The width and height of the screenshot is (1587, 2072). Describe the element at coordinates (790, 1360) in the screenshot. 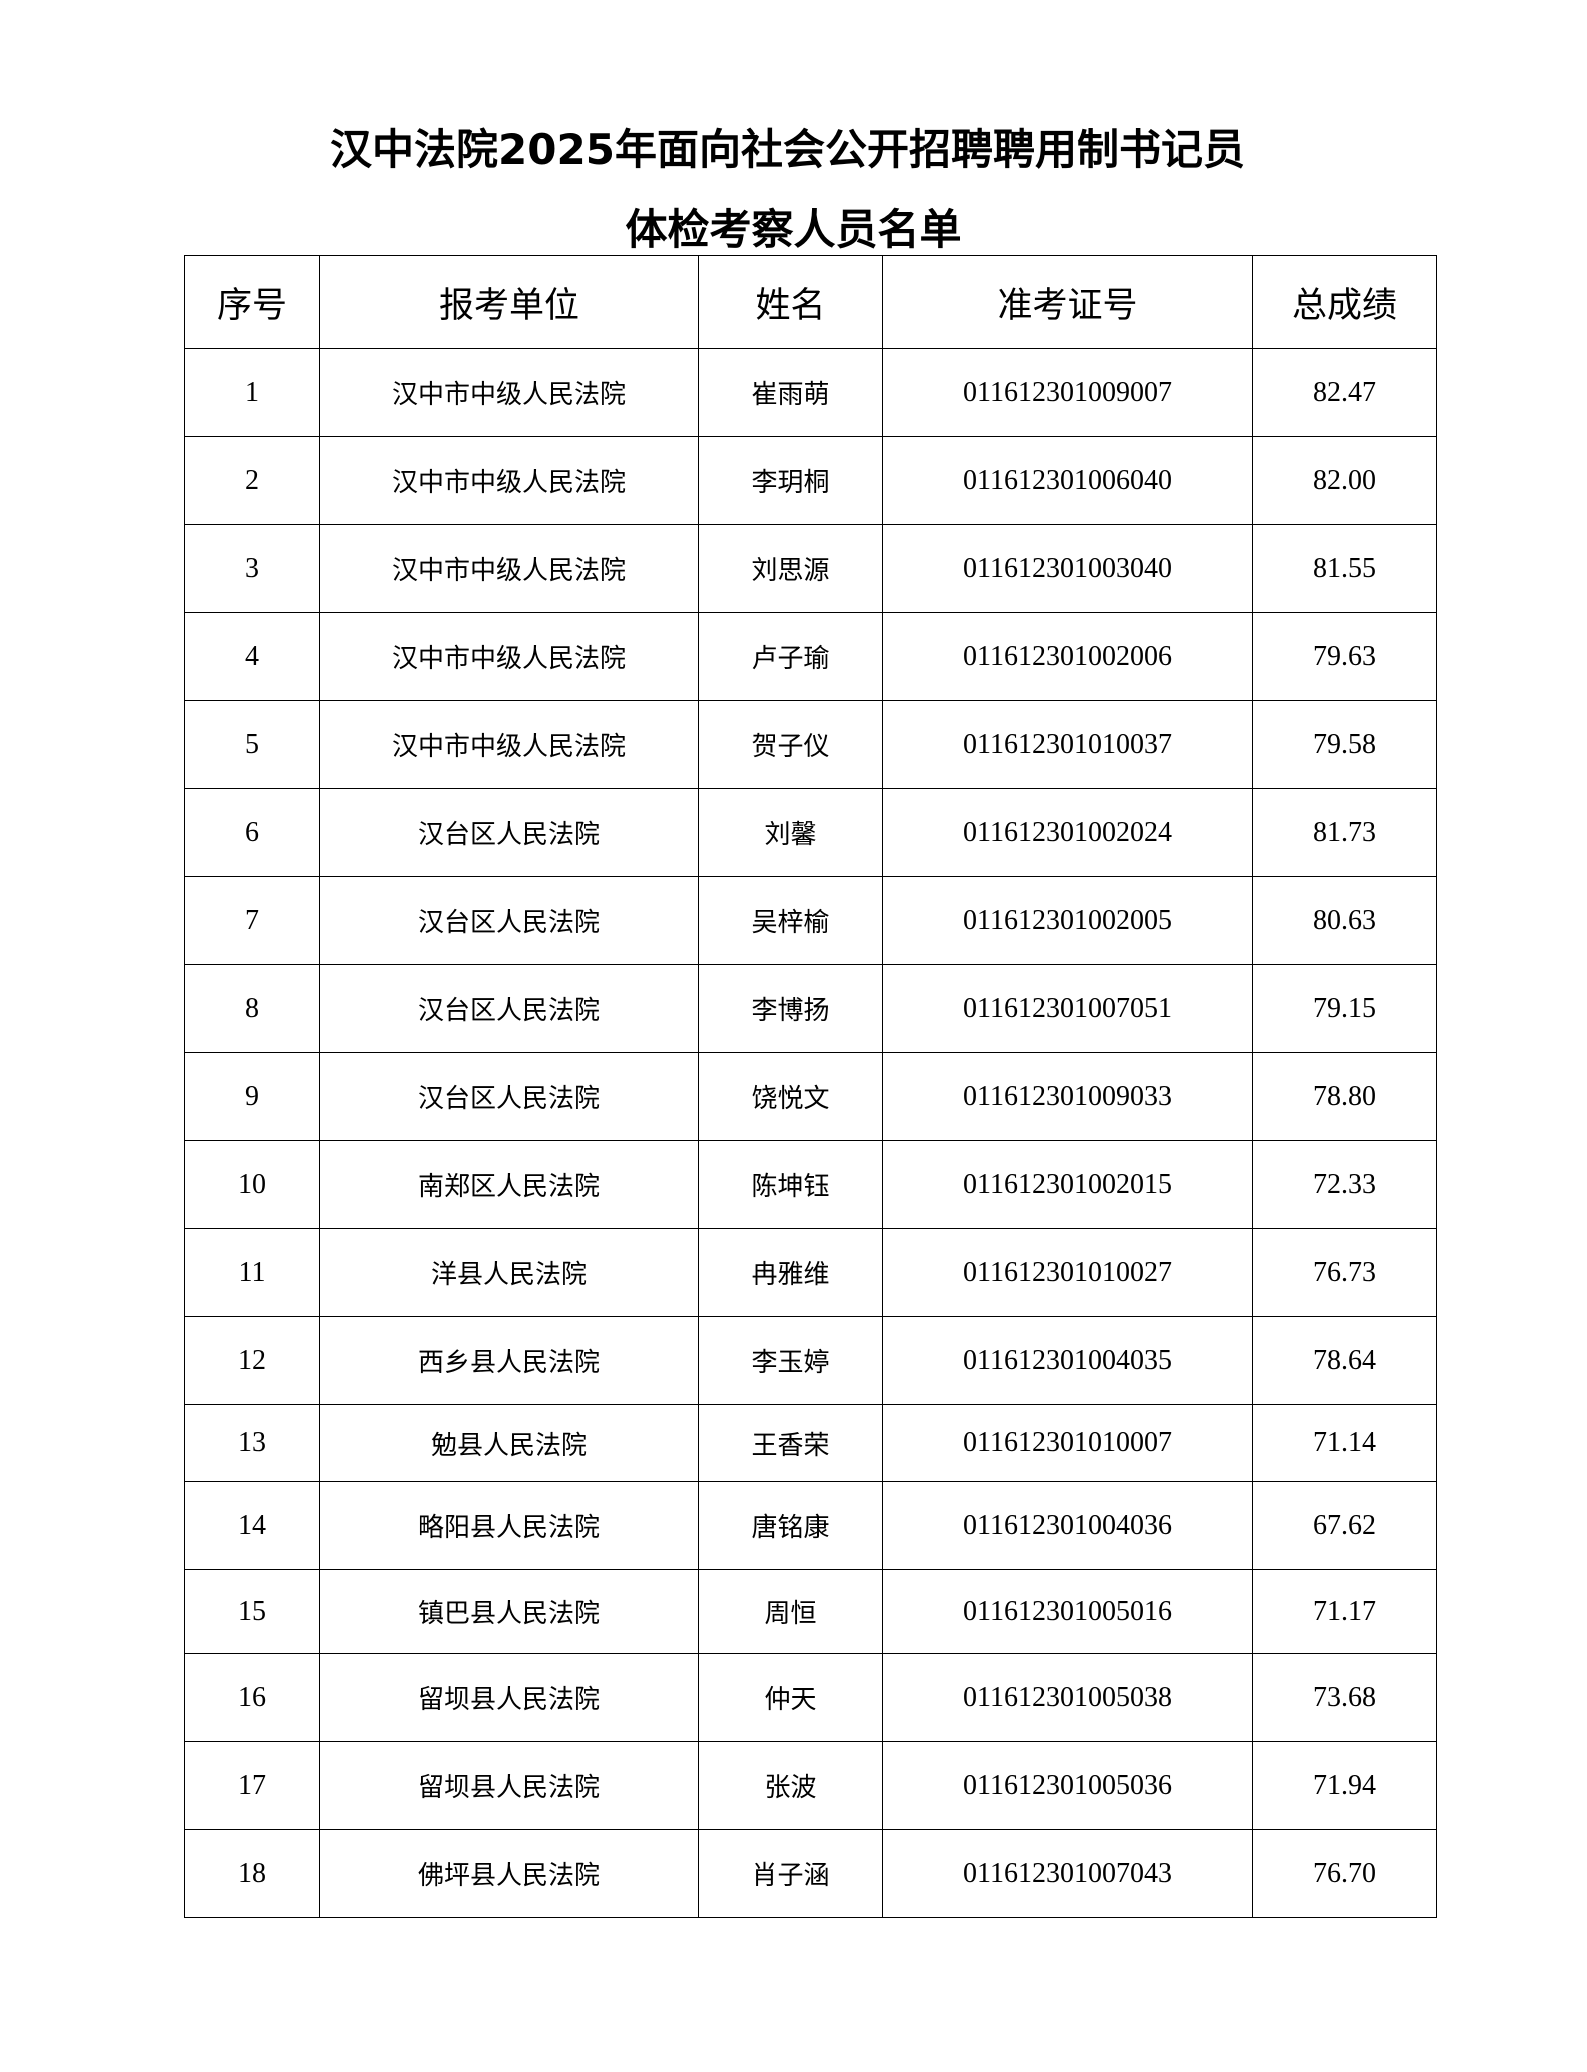

I see `row-name: 李玉婷` at that location.